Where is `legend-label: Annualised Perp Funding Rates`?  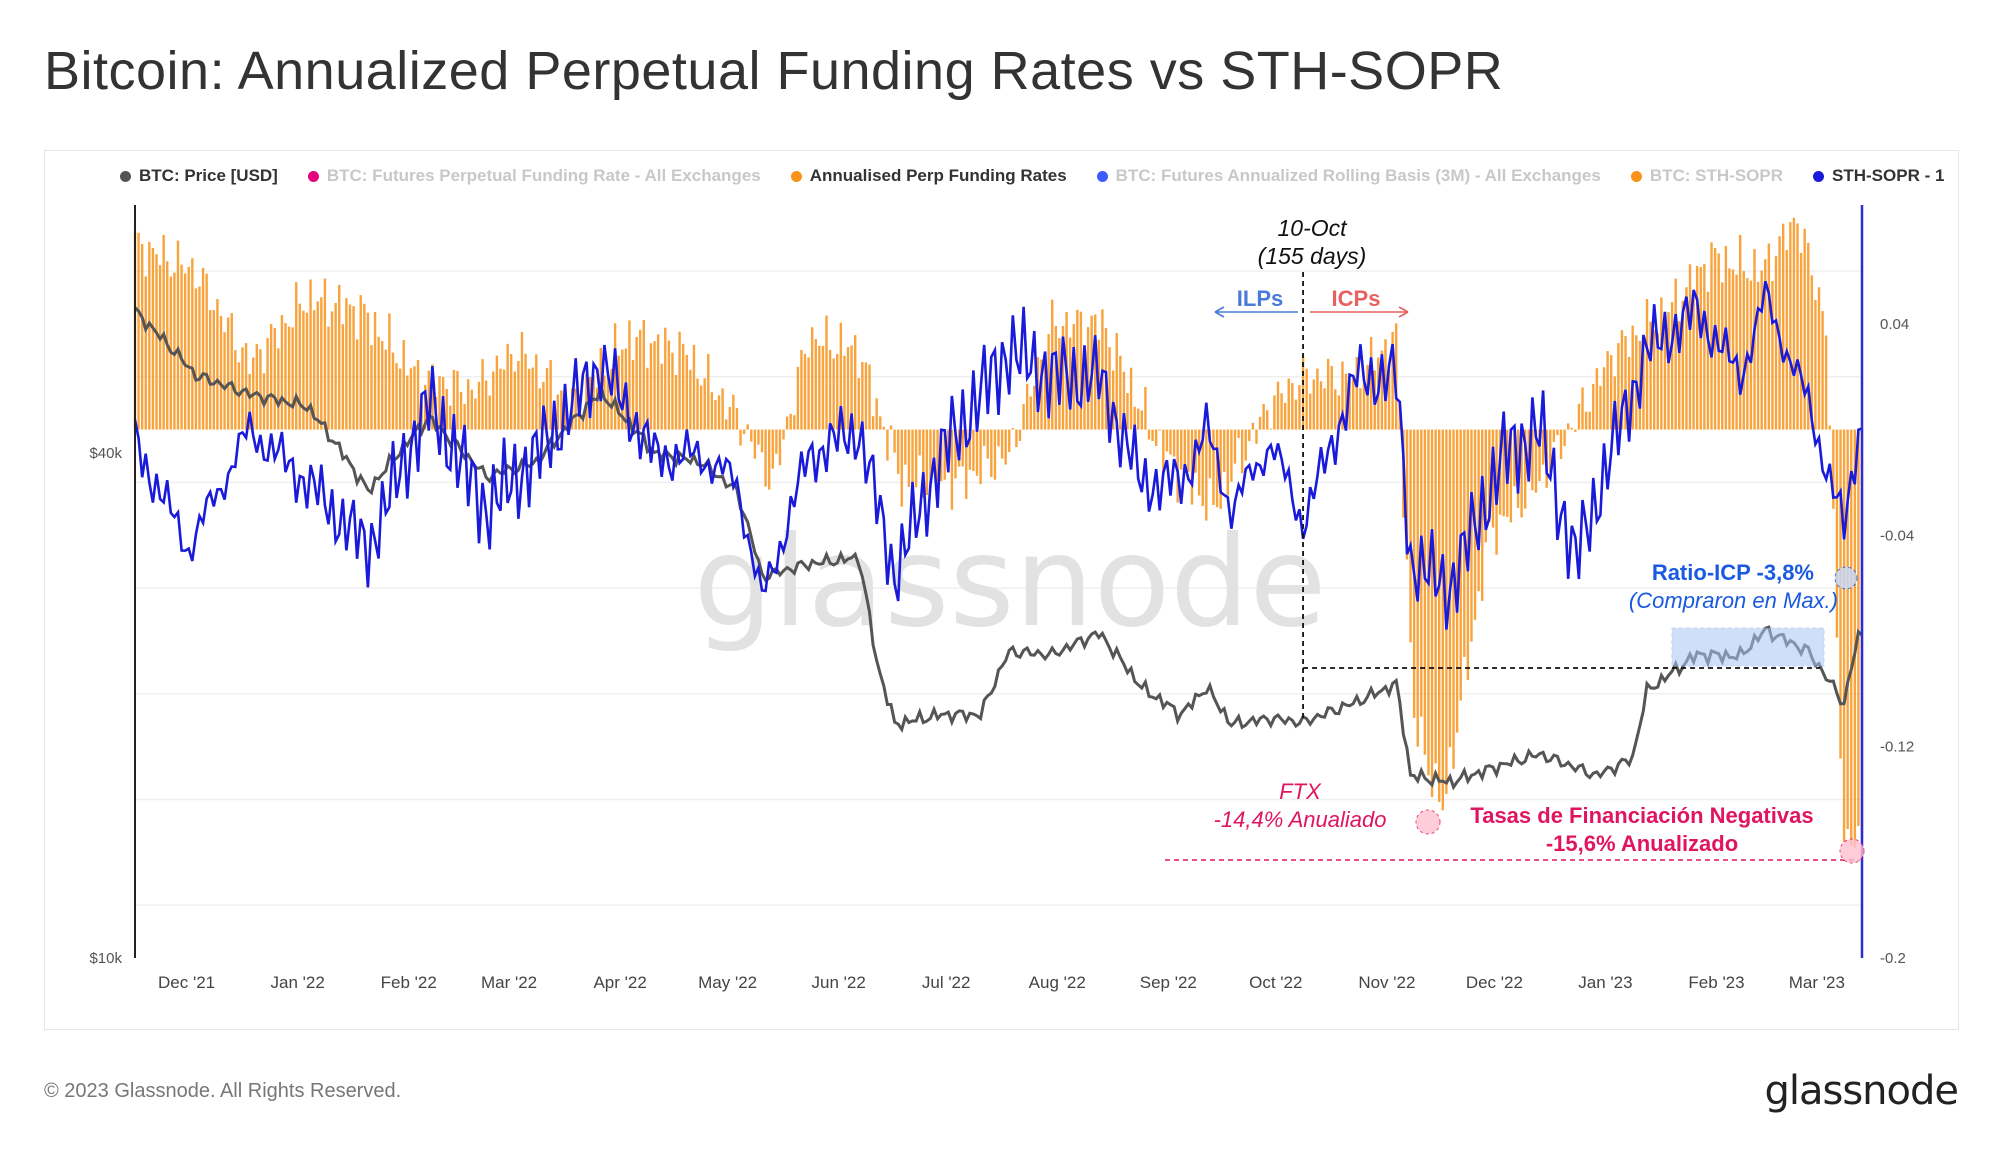
legend-label: Annualised Perp Funding Rates is located at coordinates (938, 175).